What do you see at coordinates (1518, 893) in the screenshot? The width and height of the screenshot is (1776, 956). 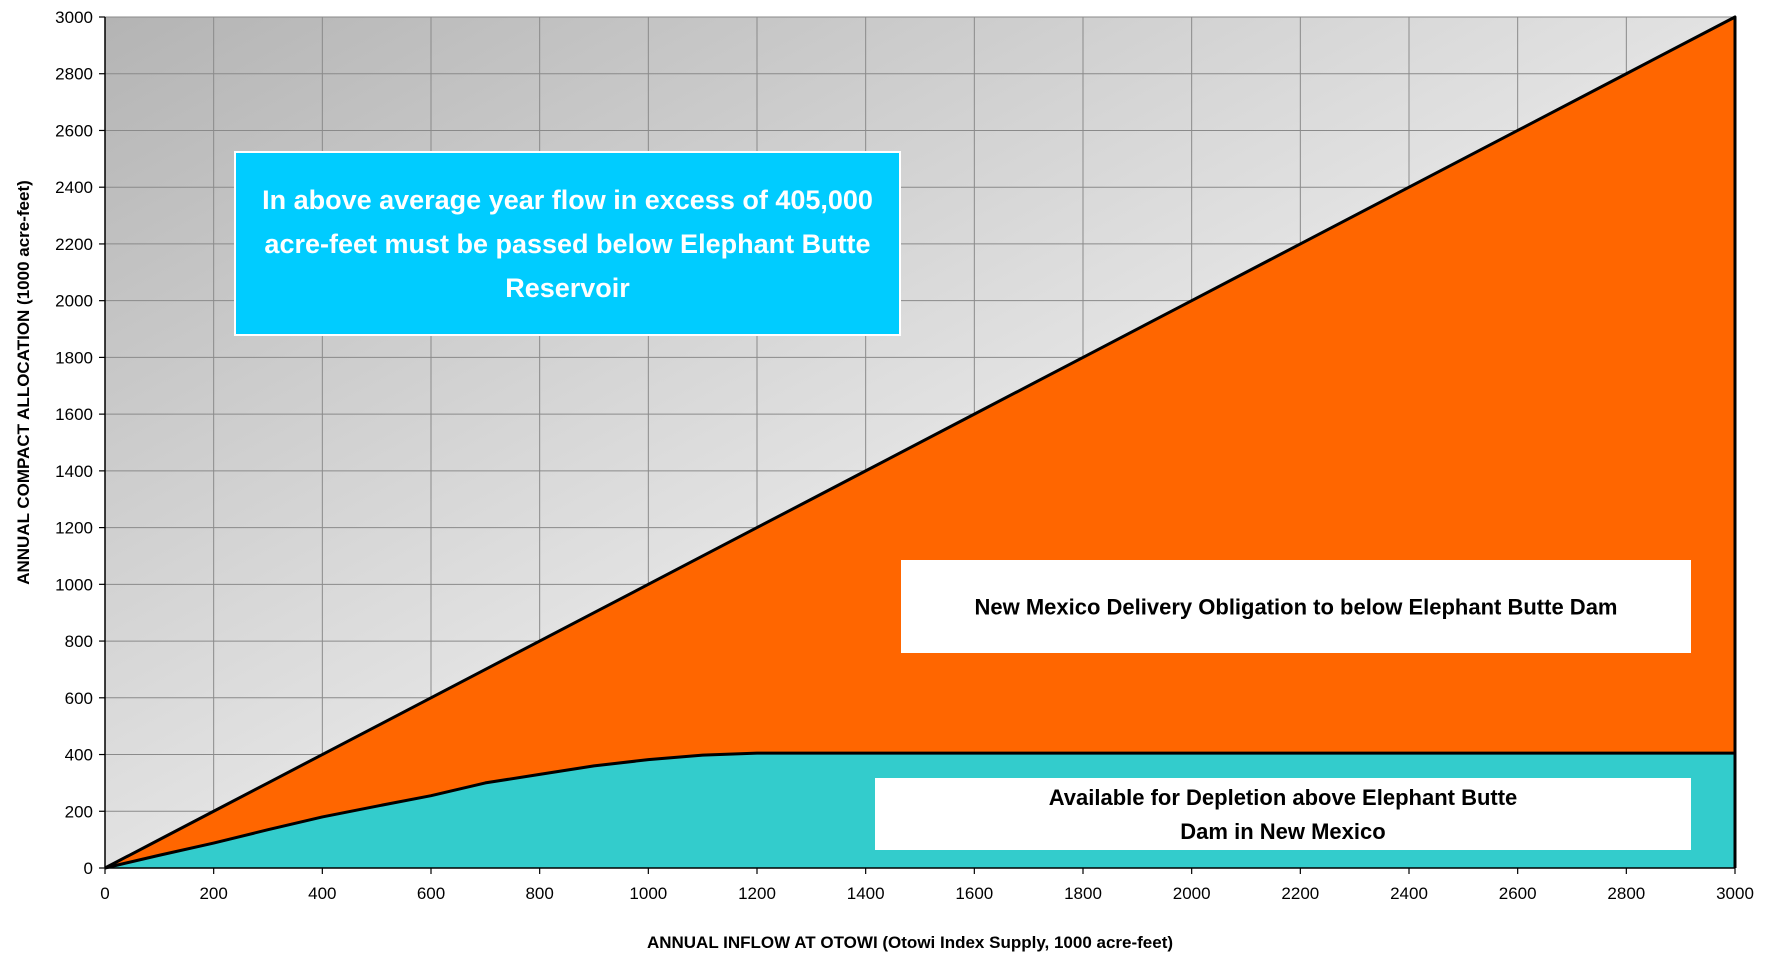 I see `x-tick-label-13: 2600` at bounding box center [1518, 893].